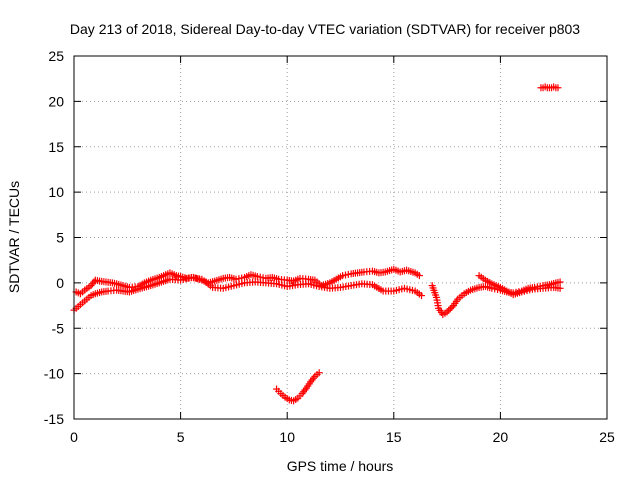  What do you see at coordinates (60, 283) in the screenshot?
I see `y-tick-label: 0` at bounding box center [60, 283].